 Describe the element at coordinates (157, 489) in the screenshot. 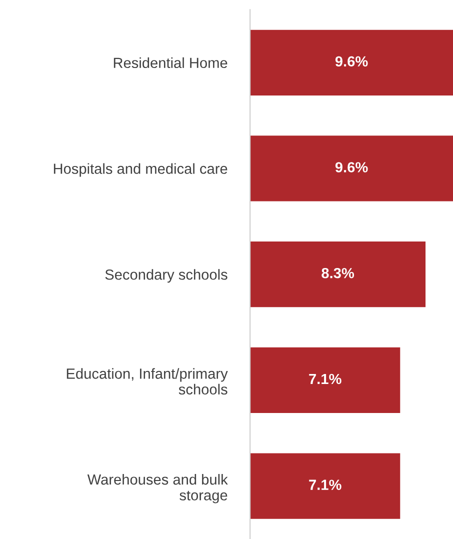

I see `y-tick-label: Warehouses and bulk storage` at that location.